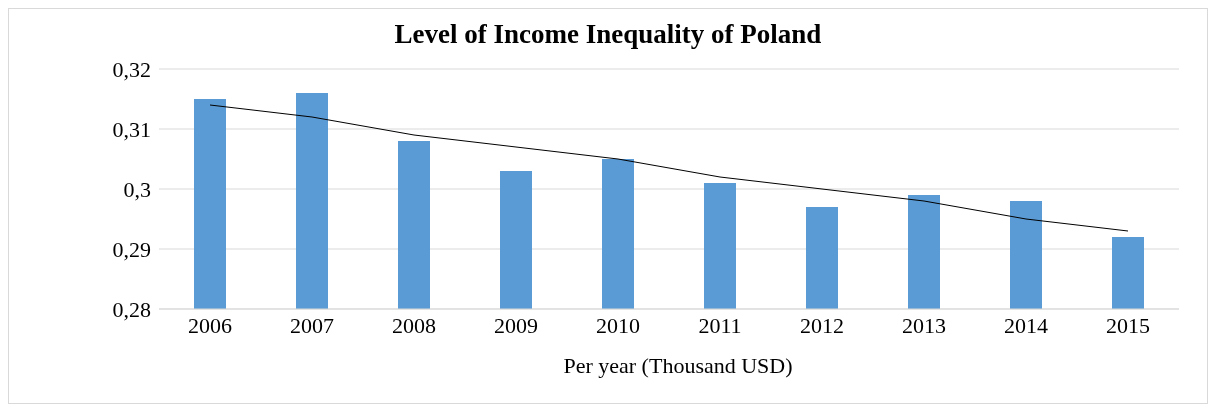 Image resolution: width=1216 pixels, height=412 pixels. What do you see at coordinates (1128, 325) in the screenshot?
I see `x-tick-label: 2015` at bounding box center [1128, 325].